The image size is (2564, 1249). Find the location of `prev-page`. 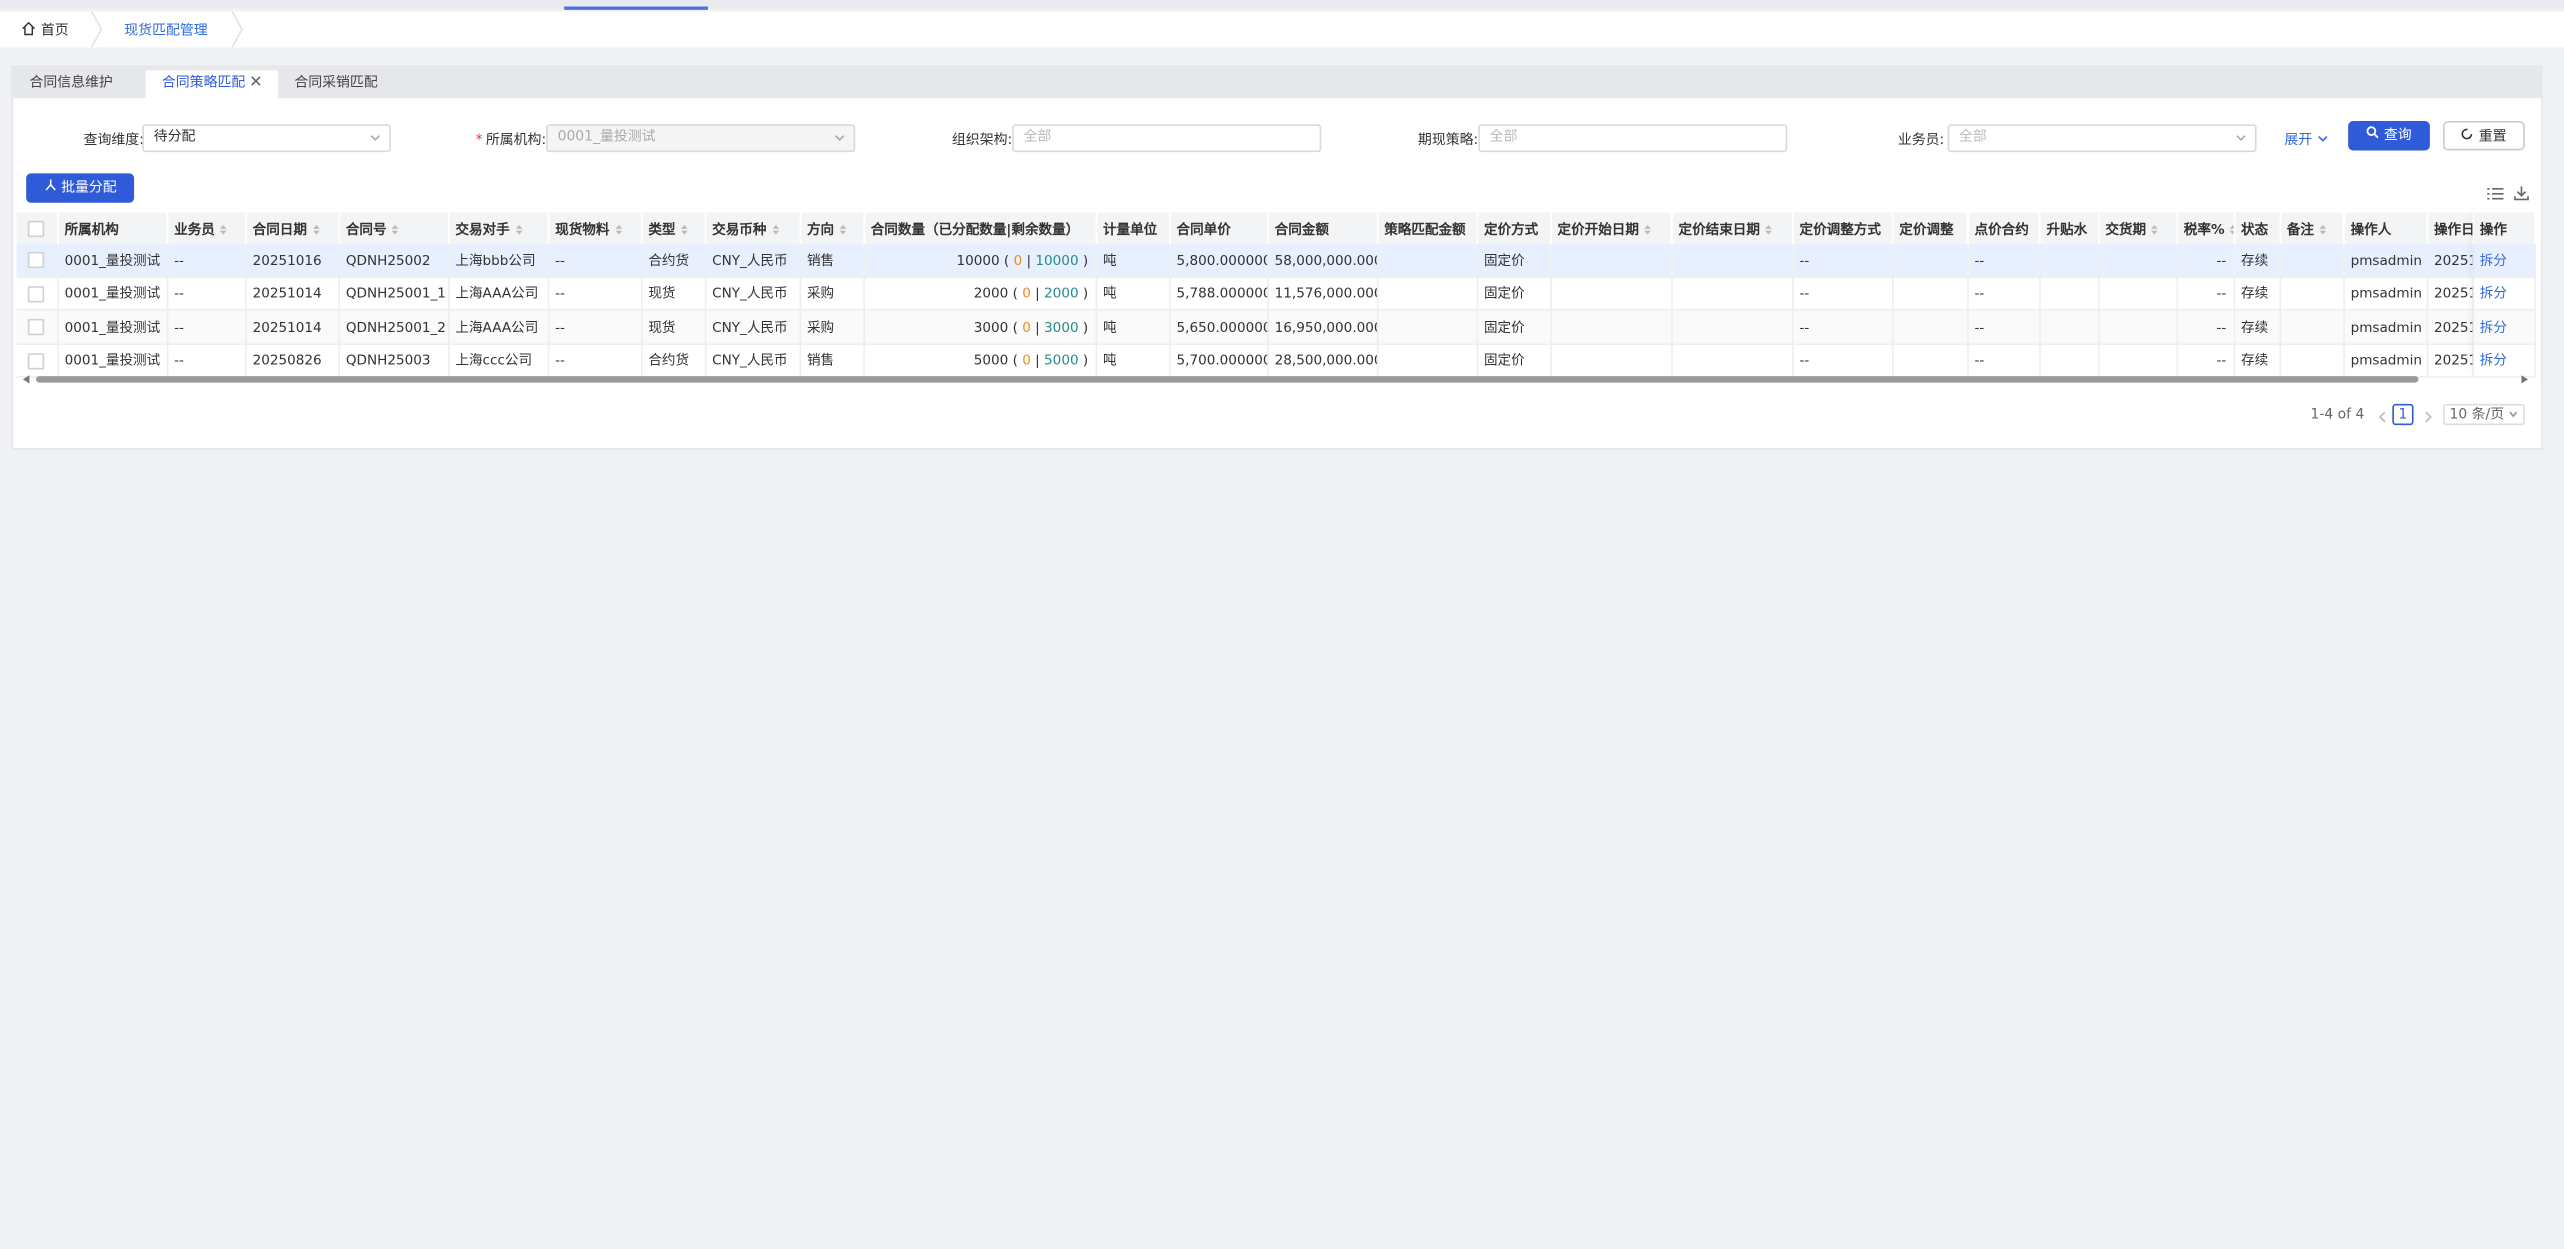

prev-page is located at coordinates (2383, 416).